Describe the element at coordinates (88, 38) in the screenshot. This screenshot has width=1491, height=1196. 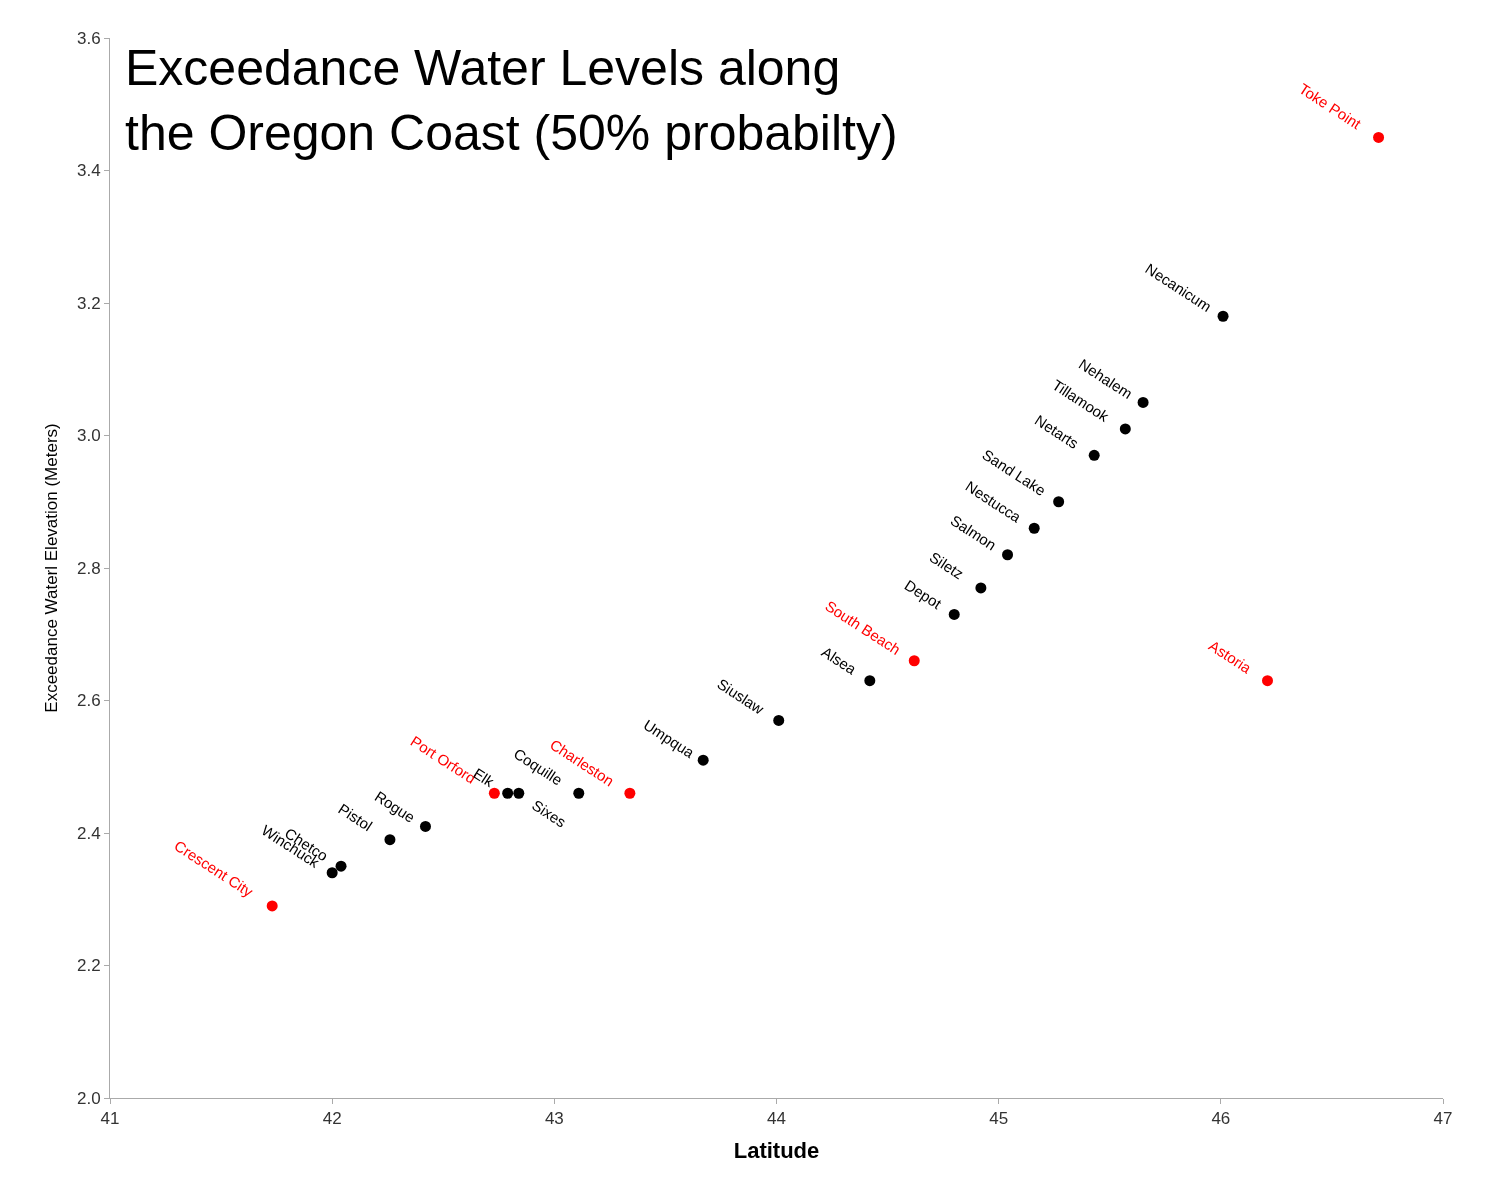
I see `y-tick-label: 3.6` at that location.